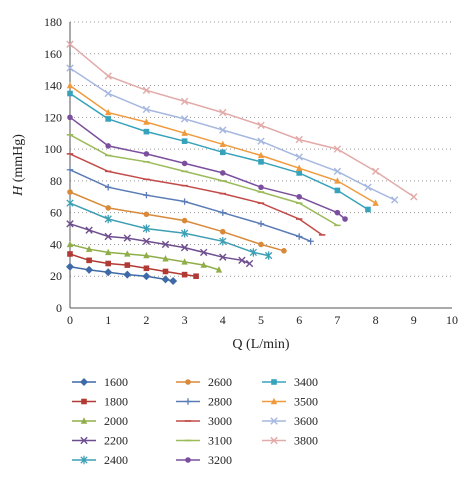 The height and width of the screenshot is (484, 474). What do you see at coordinates (204, 402) in the screenshot?
I see `legend-entry-2800: 2800` at bounding box center [204, 402].